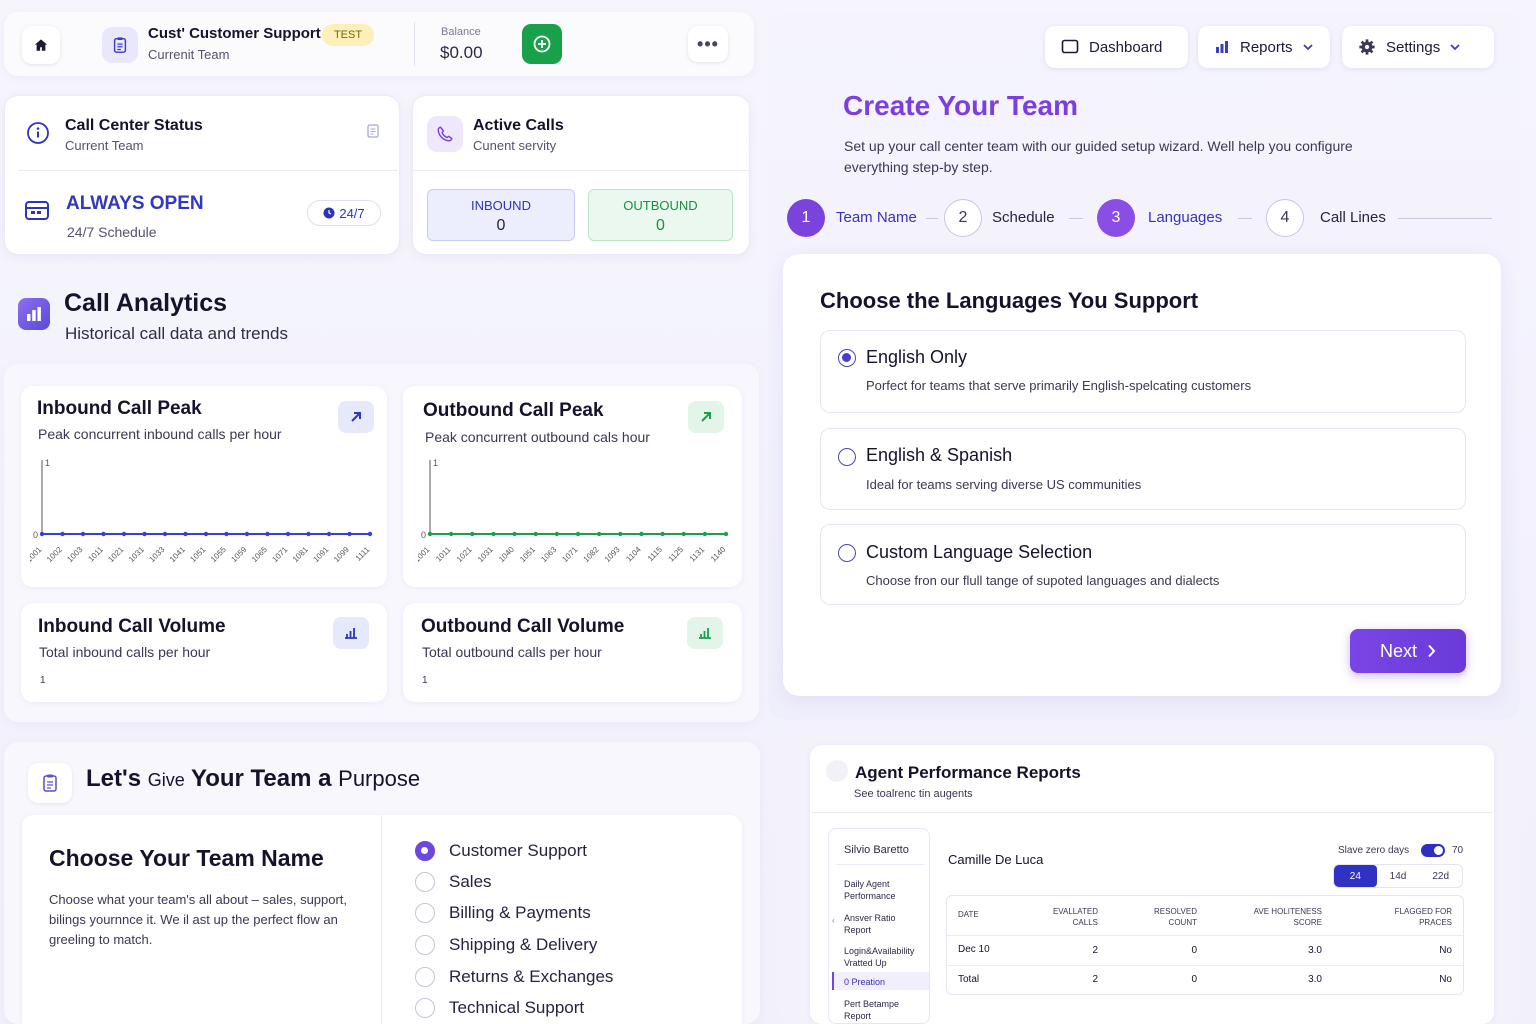 This screenshot has height=1024, width=1536. What do you see at coordinates (202, 175) in the screenshot?
I see `call-center-status-card` at bounding box center [202, 175].